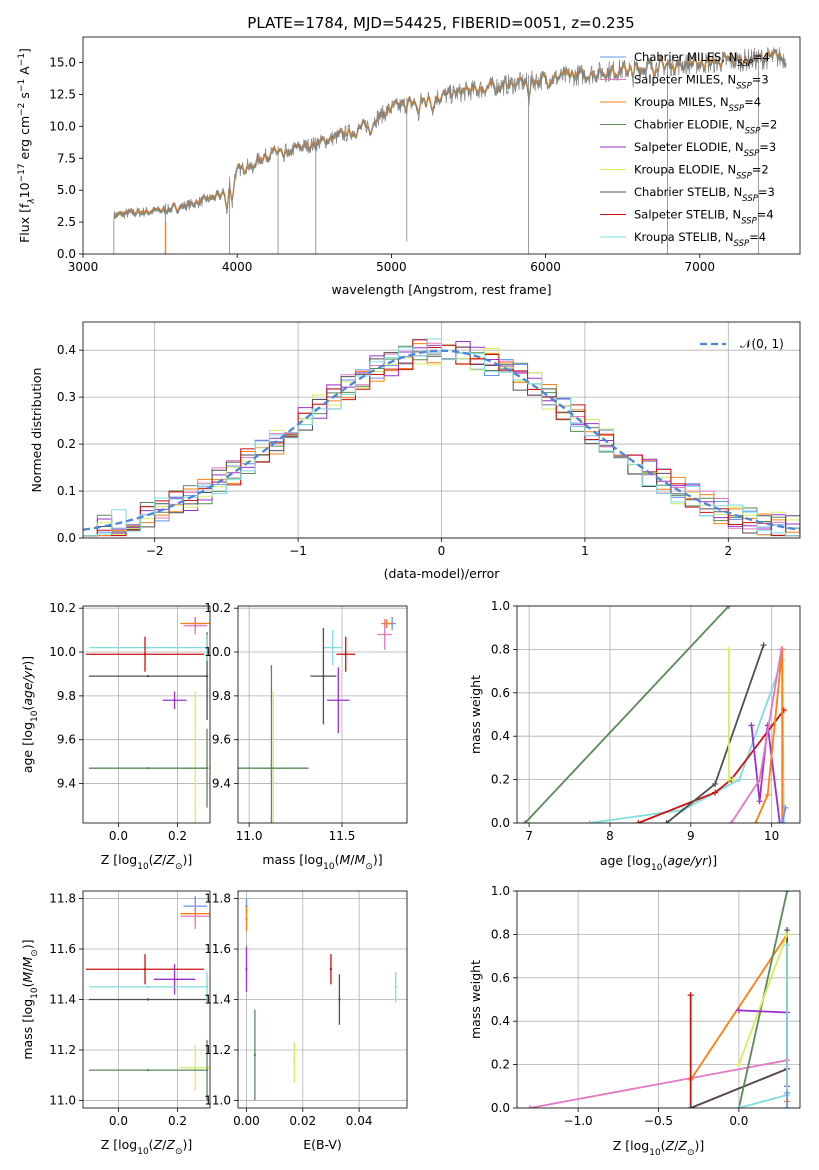 Image resolution: width=819 pixels, height=1170 pixels. Describe the element at coordinates (685, 170) in the screenshot. I see `label-part: Kroupa ELODIE, N` at that location.